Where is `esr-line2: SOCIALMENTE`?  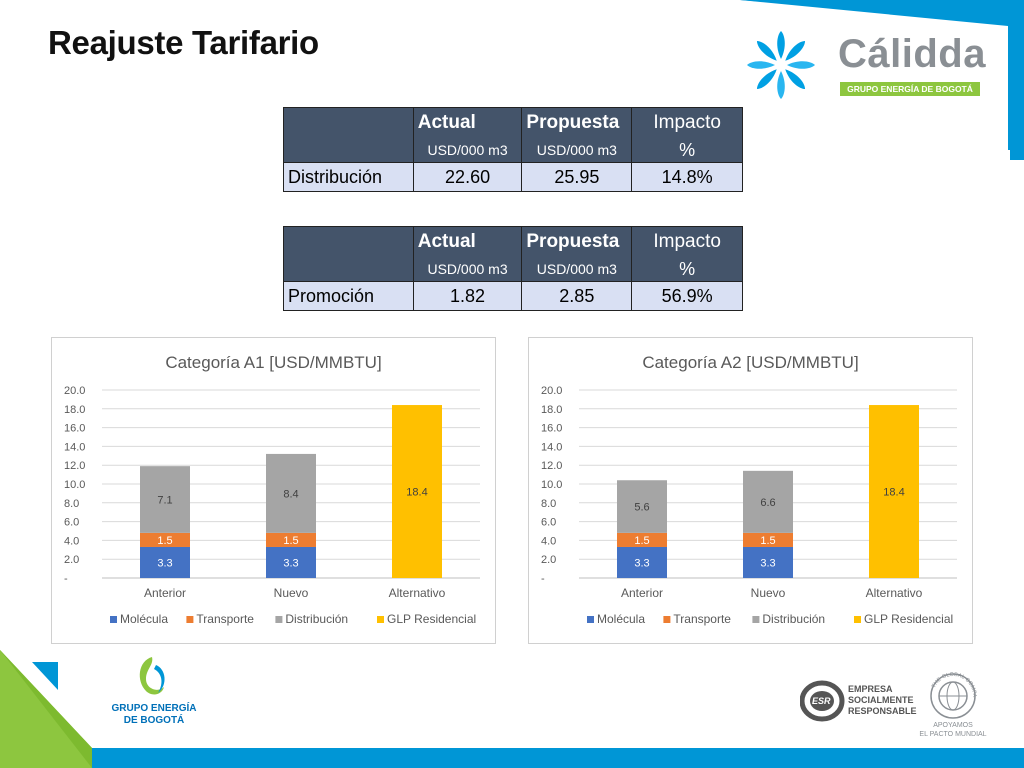
esr-line2: SOCIALMENTE is located at coordinates (881, 700).